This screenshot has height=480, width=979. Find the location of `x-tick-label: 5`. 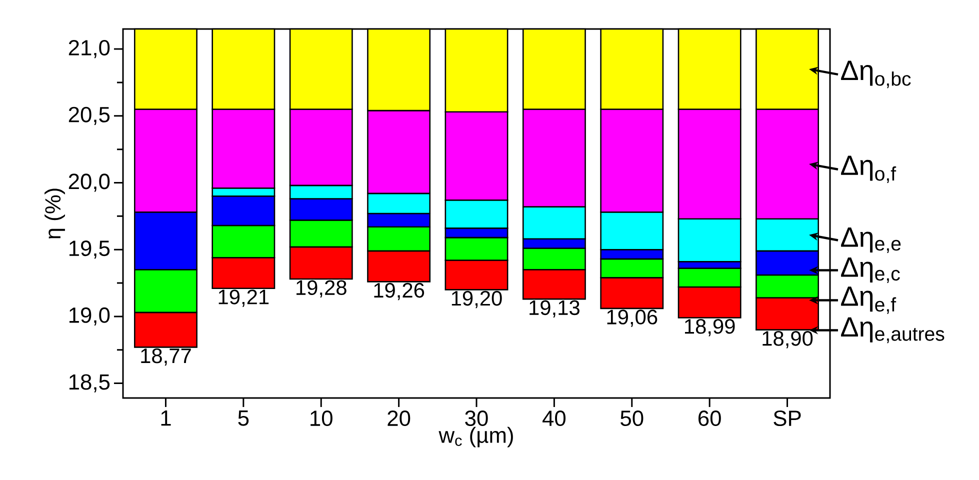

x-tick-label: 5 is located at coordinates (243, 418).